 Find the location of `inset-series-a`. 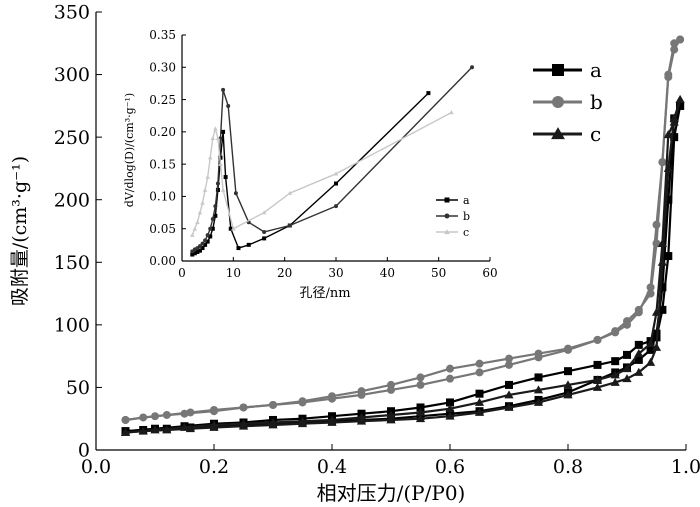

inset-series-a is located at coordinates (310, 174).